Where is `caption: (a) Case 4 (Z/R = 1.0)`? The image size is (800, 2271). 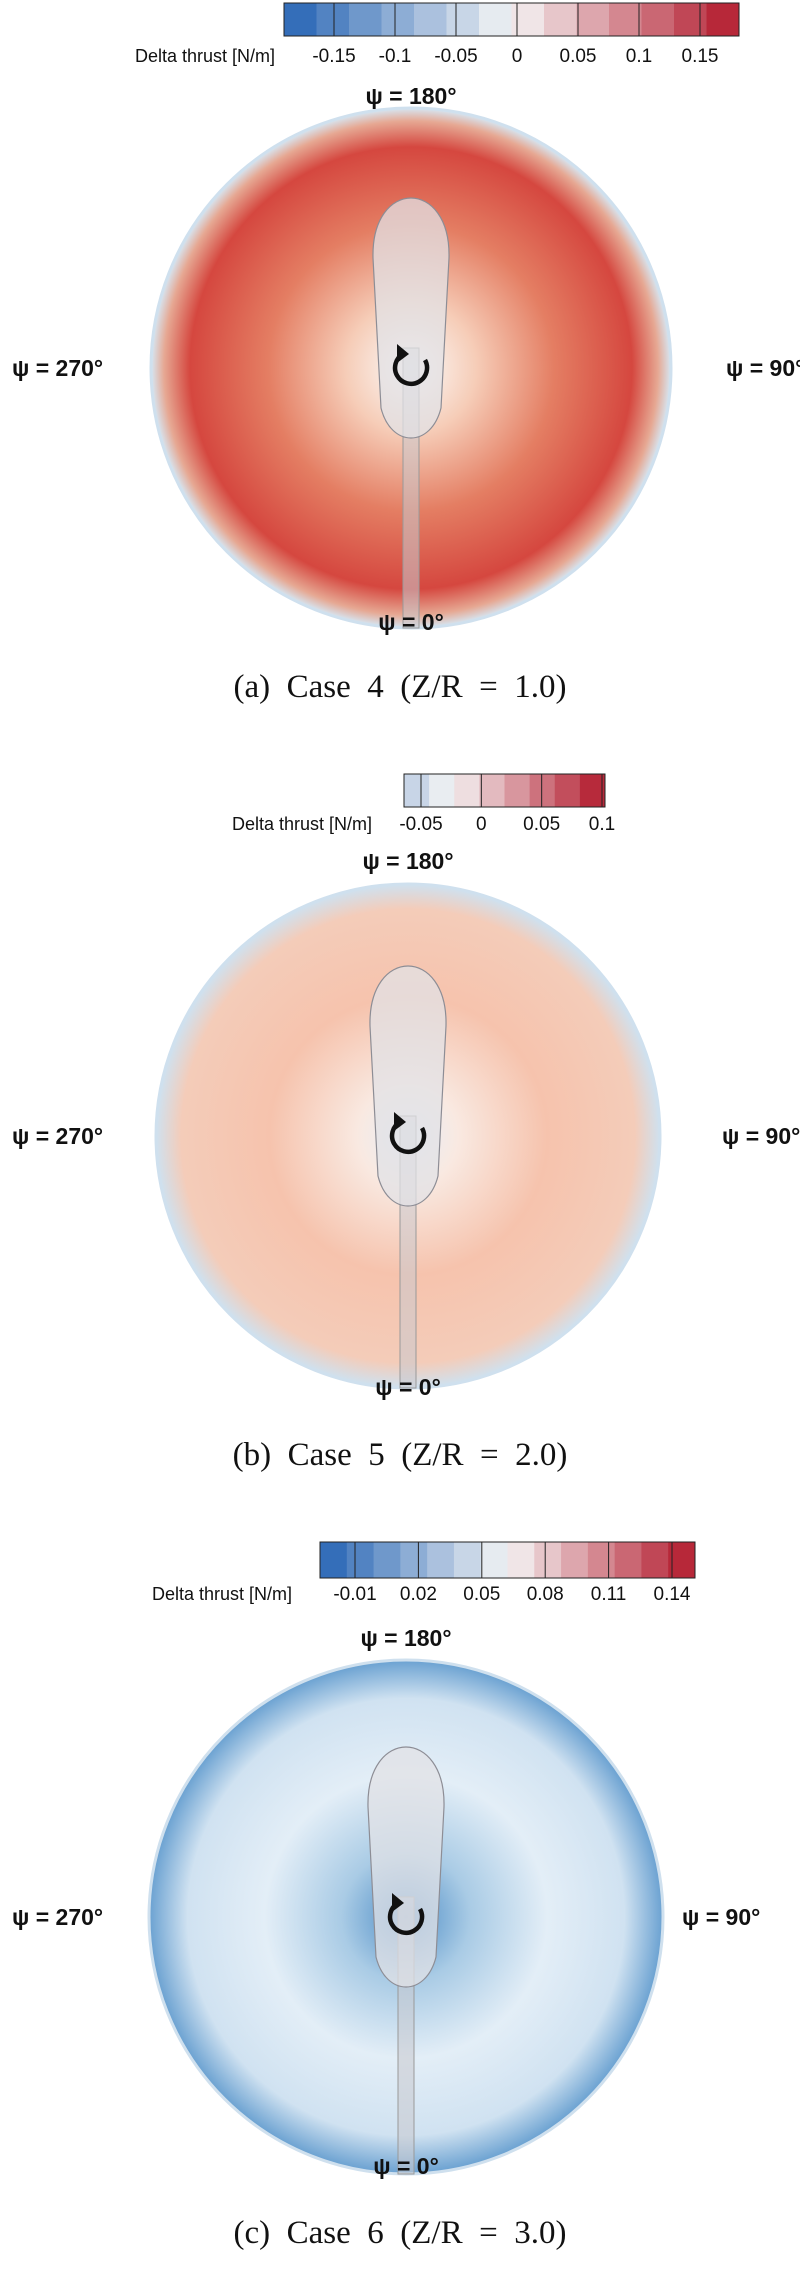
caption: (a) Case 4 (Z/R = 1.0) is located at coordinates (400, 687).